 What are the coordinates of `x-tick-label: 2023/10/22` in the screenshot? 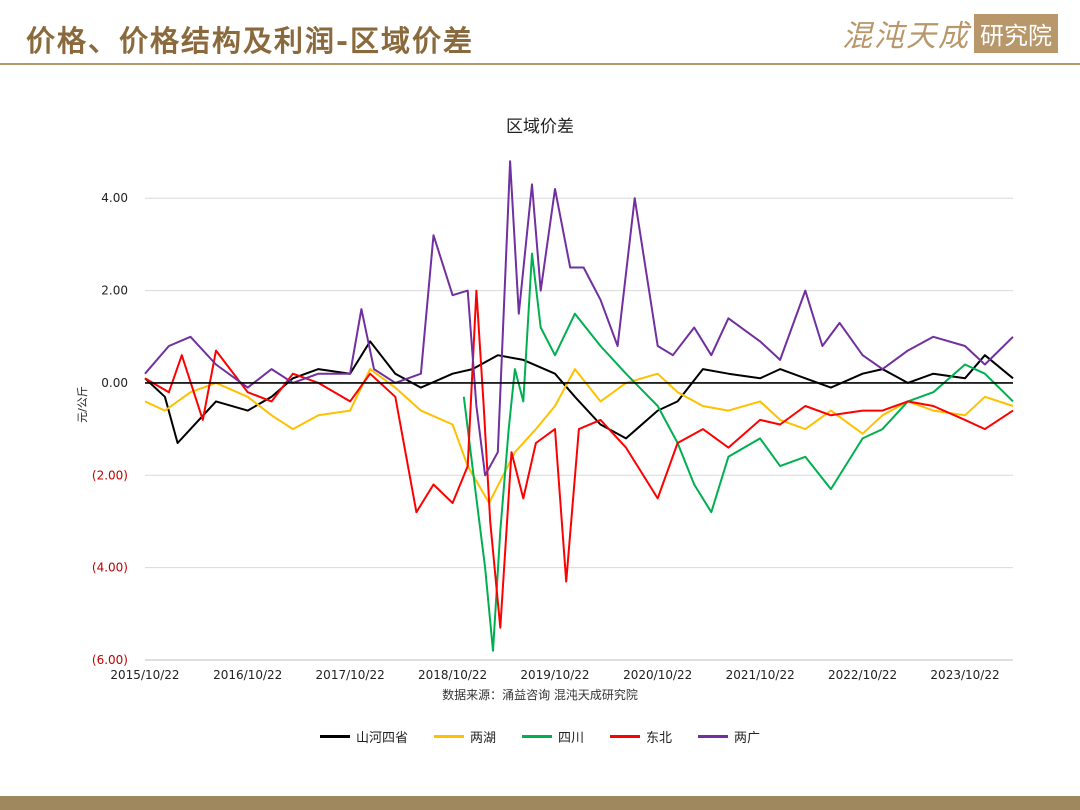 It's located at (964, 675).